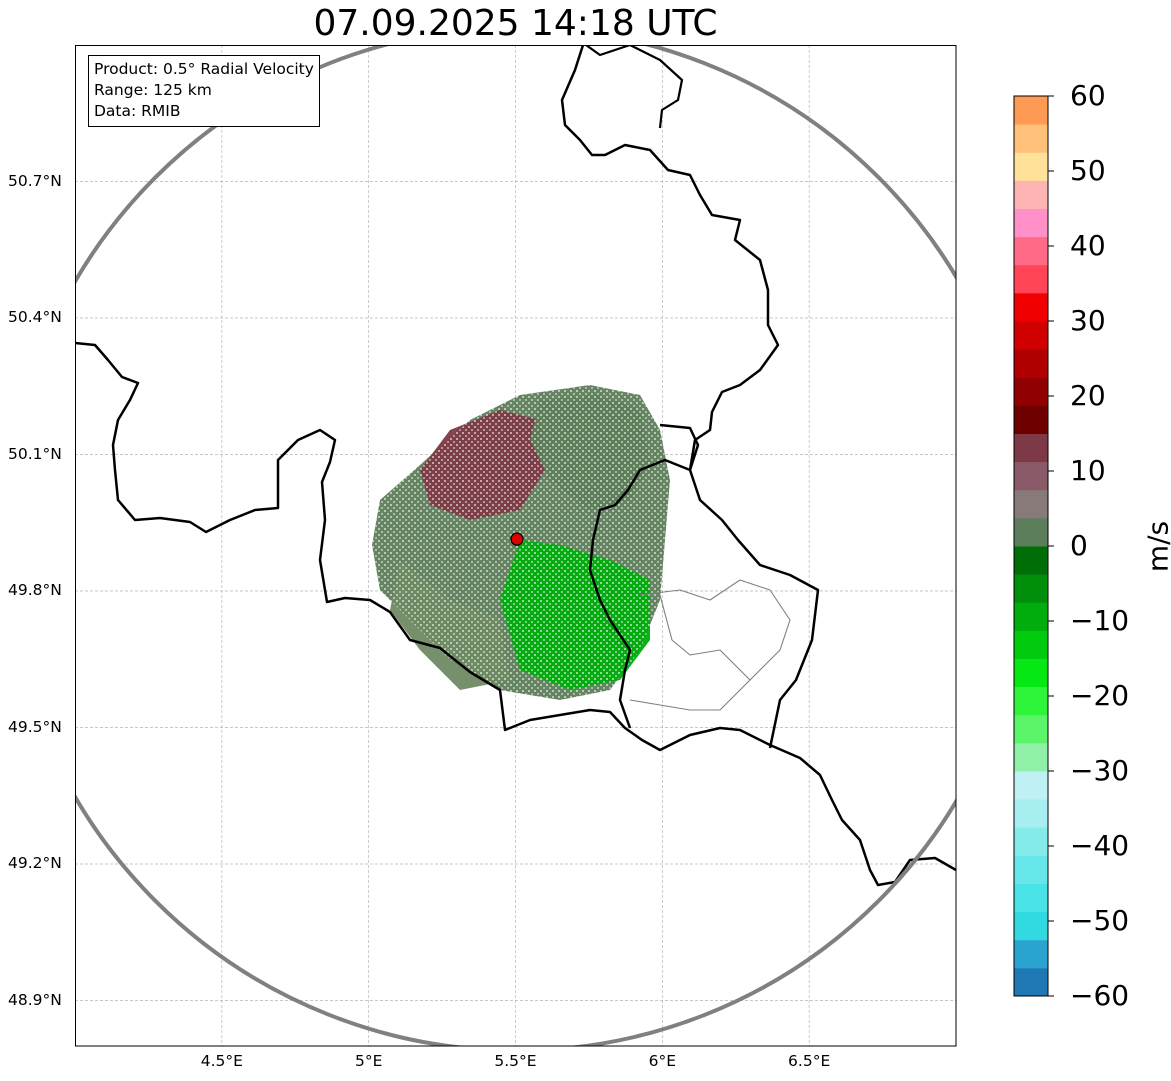 Image resolution: width=1171 pixels, height=1081 pixels. What do you see at coordinates (153, 90) in the screenshot?
I see `info-range: Range: 125 km` at bounding box center [153, 90].